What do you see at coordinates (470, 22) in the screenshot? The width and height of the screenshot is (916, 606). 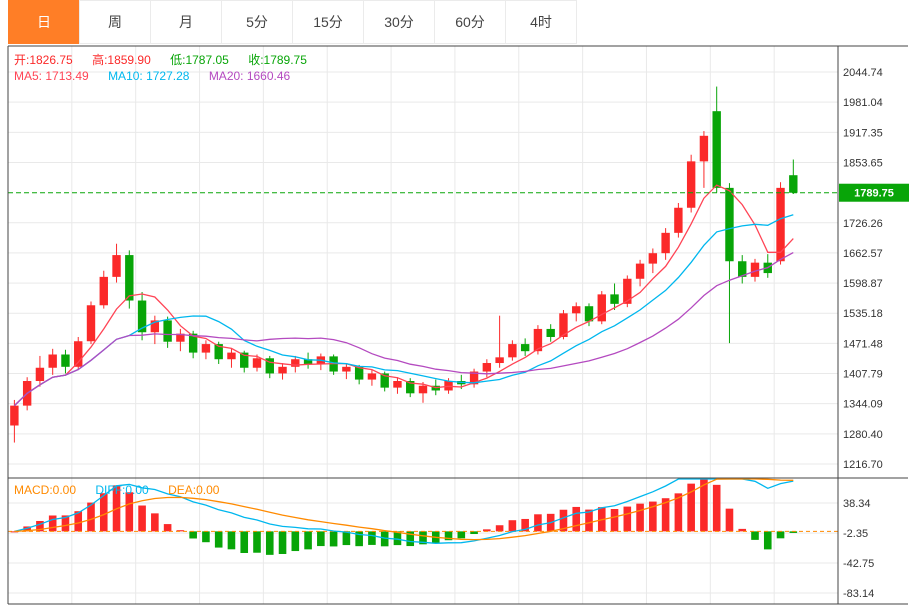 I see `tab-60min: 60分` at bounding box center [470, 22].